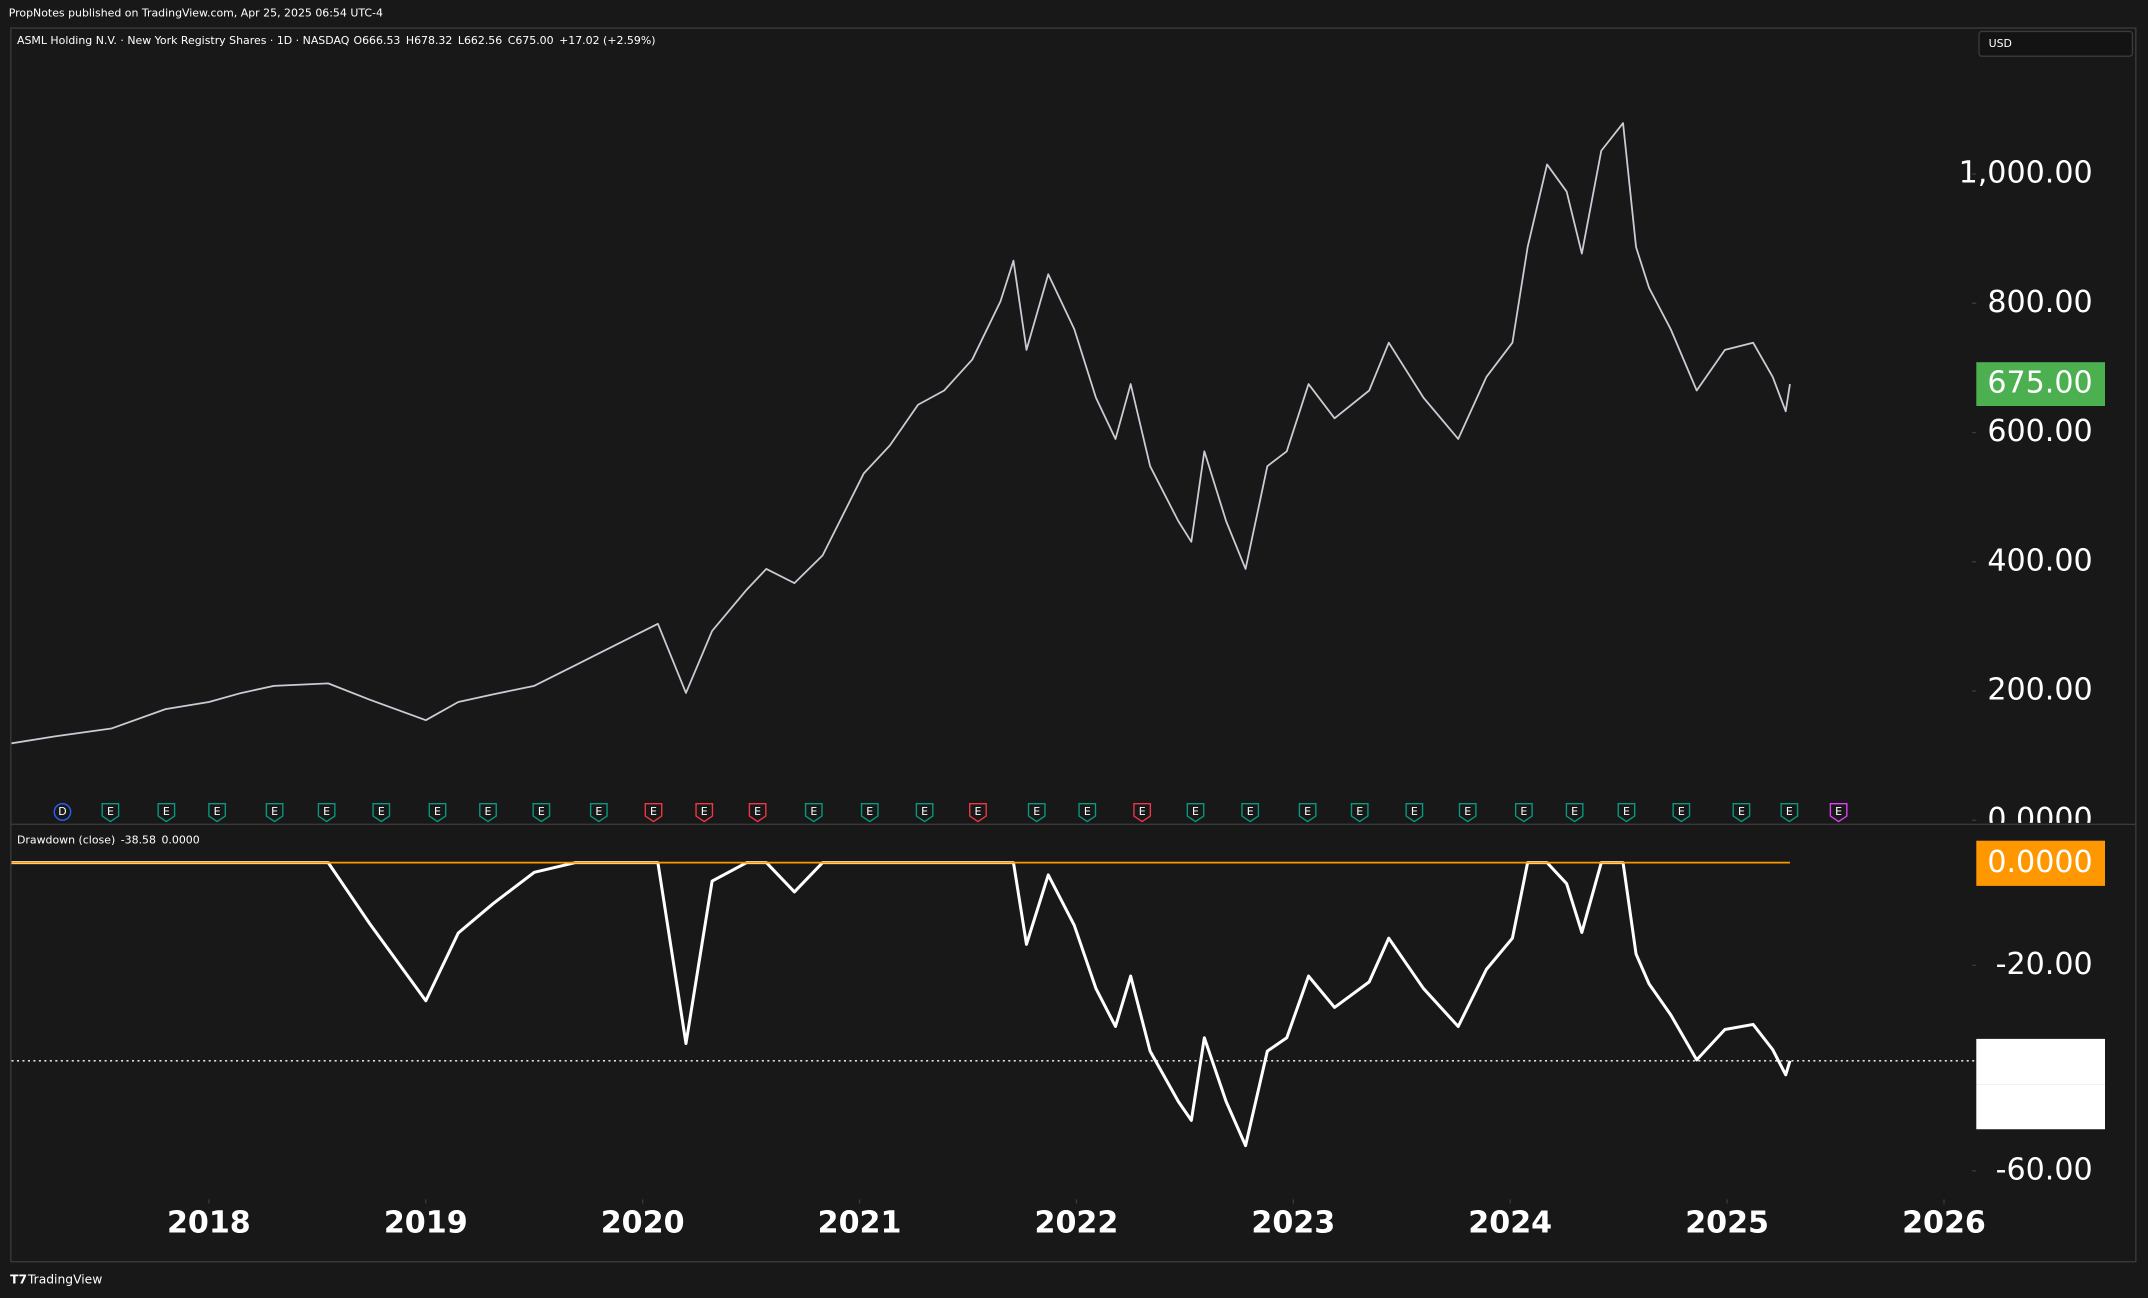  Describe the element at coordinates (2026, 173) in the screenshot. I see `y-tick-label: 1,000.00` at that location.